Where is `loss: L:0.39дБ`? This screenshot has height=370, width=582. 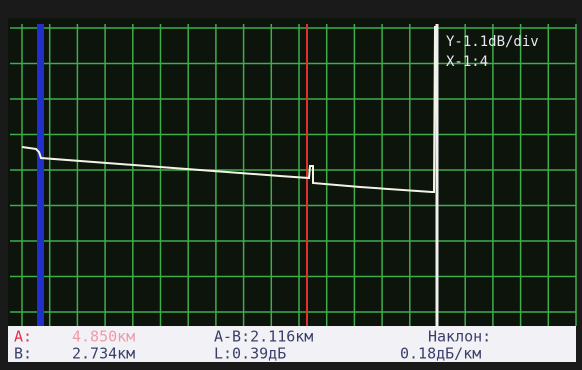
loss: L:0.39дБ is located at coordinates (250, 354).